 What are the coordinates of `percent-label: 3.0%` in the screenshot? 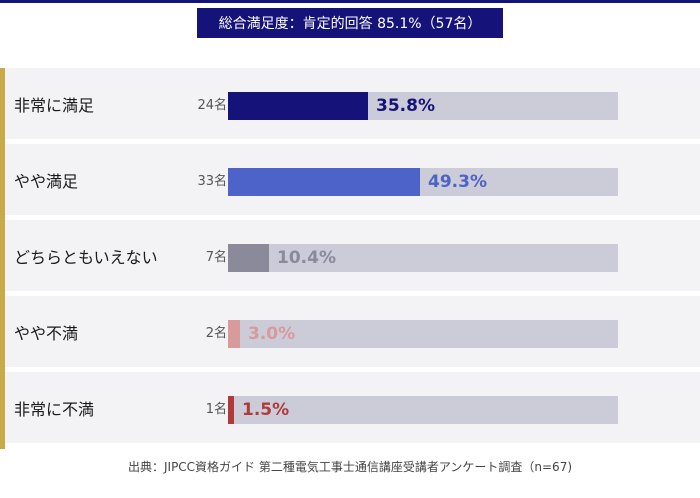 It's located at (272, 334).